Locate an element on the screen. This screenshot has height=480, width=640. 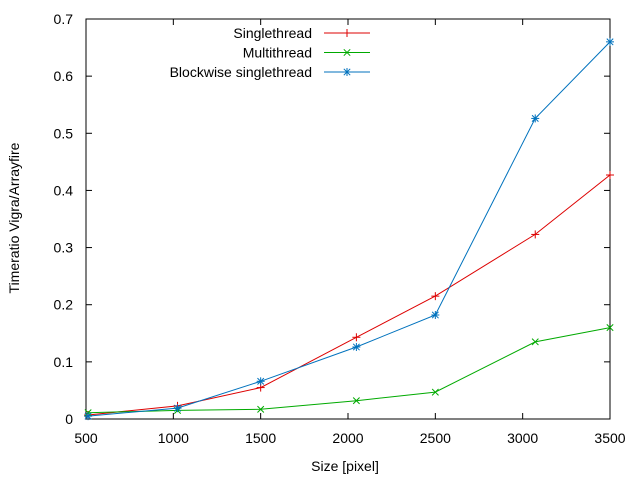
x-tick-label: 2000 is located at coordinates (347, 438).